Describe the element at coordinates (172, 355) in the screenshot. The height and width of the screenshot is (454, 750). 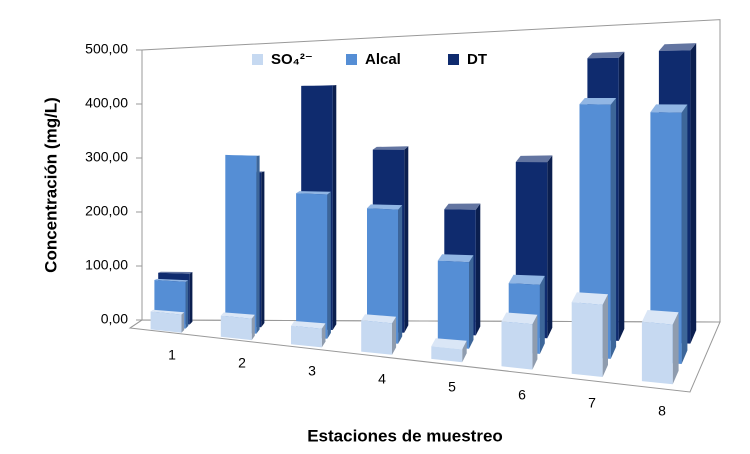
I see `x-tick-label: 1` at that location.